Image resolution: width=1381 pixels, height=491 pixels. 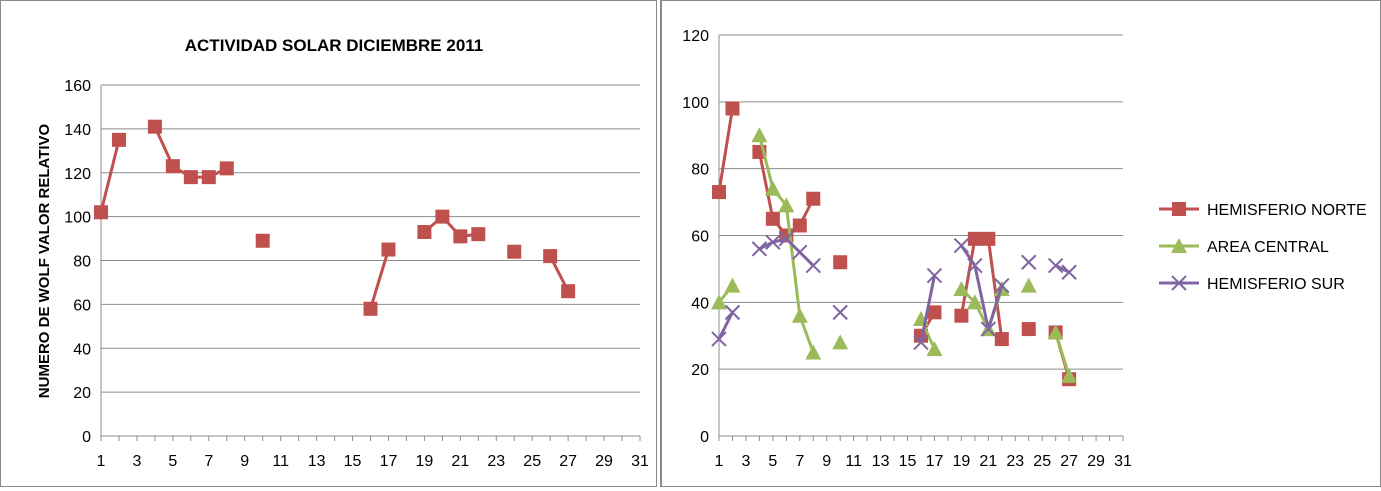 I want to click on chart-title: ACTIVIDAD SOLAR DICIEMBRE 2011, so click(x=334, y=45).